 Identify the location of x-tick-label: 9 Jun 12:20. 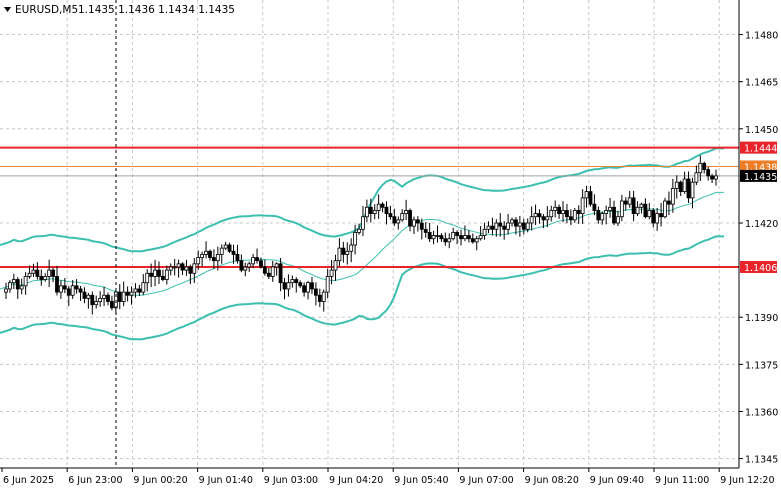
(747, 480).